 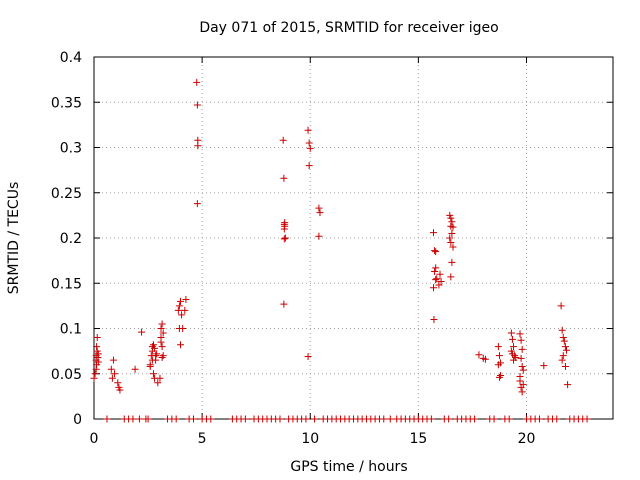 I want to click on y-tick-label: 0.1, so click(x=71, y=330).